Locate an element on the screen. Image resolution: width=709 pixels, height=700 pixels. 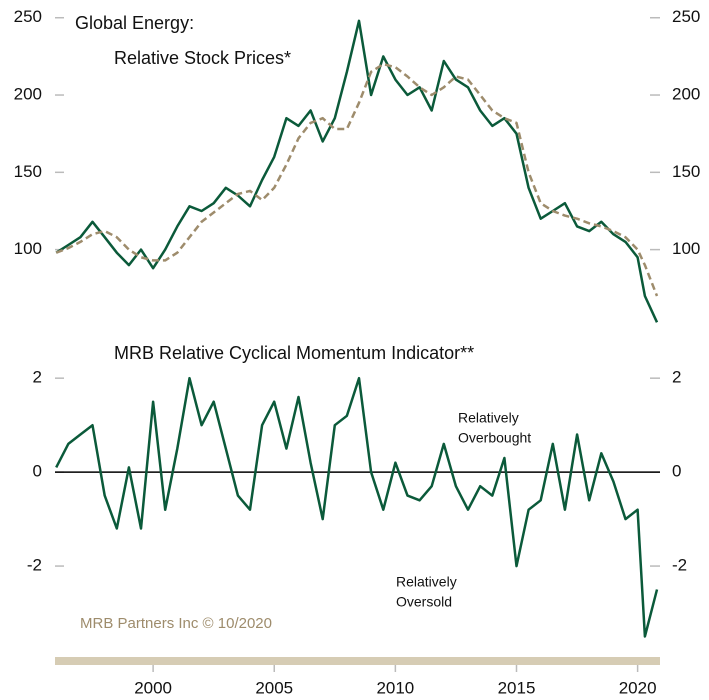
y-tick-label: -2 is located at coordinates (34, 565).